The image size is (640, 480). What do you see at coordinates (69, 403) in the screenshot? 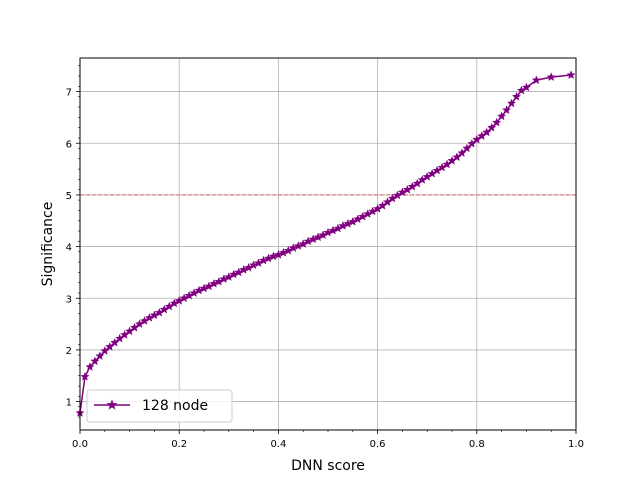
I see `y-tick-label: 1` at bounding box center [69, 403].